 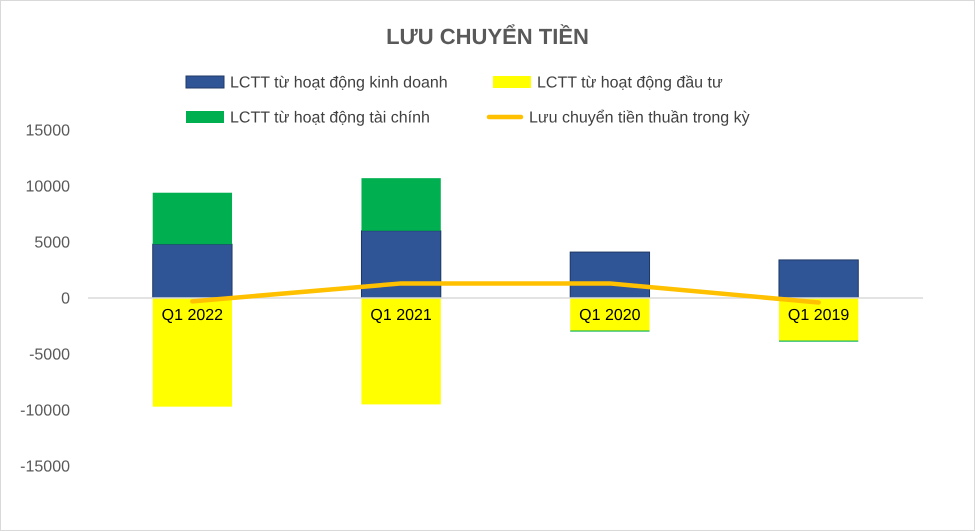 What do you see at coordinates (487, 36) in the screenshot?
I see `chart-title: LƯU CHUYỂN TIỀN` at bounding box center [487, 36].